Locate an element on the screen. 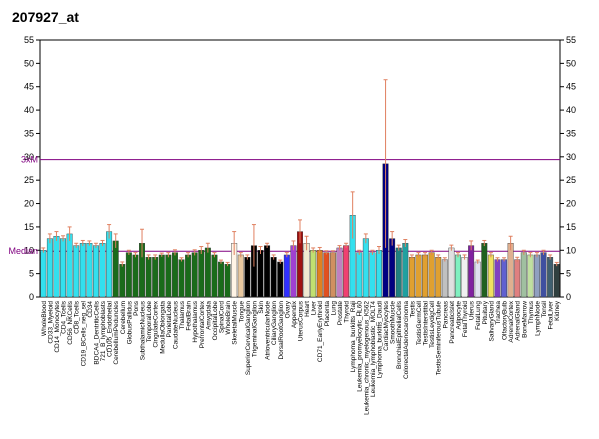  y-tick-label: 45 is located at coordinates (29, 87).